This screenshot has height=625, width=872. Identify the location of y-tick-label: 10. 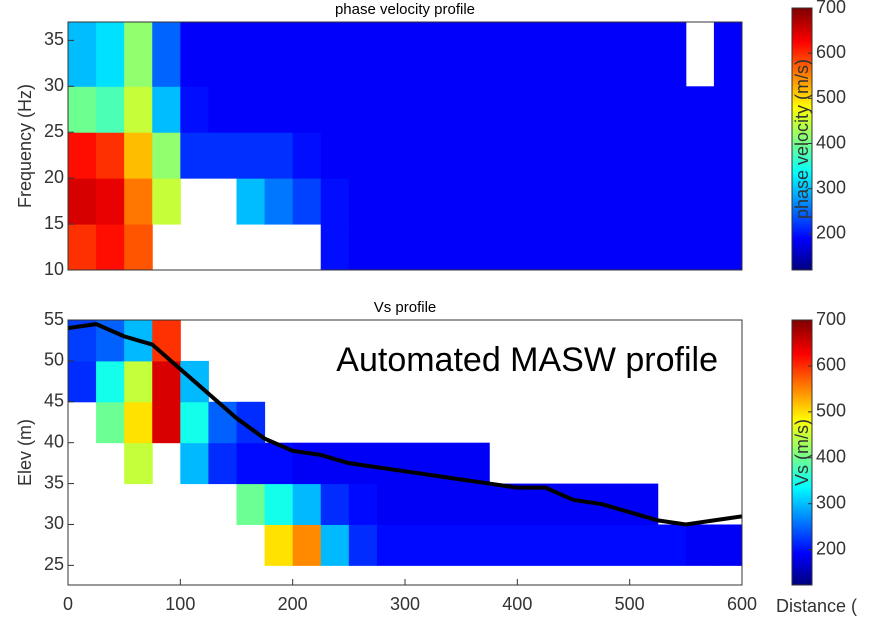
(54, 269).